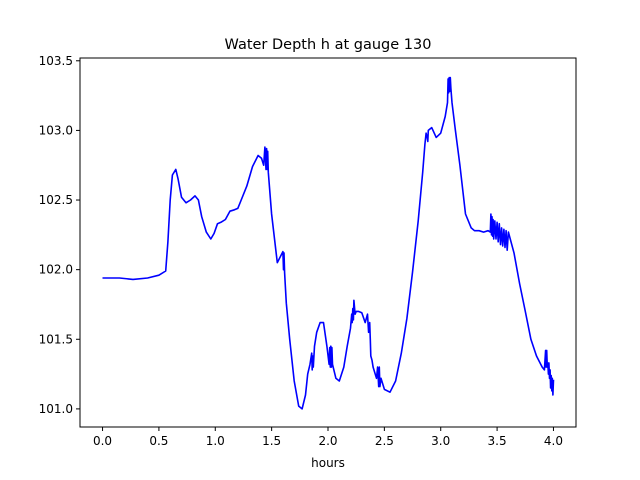 The height and width of the screenshot is (480, 640). I want to click on y-tick-label: 102.0, so click(56, 270).